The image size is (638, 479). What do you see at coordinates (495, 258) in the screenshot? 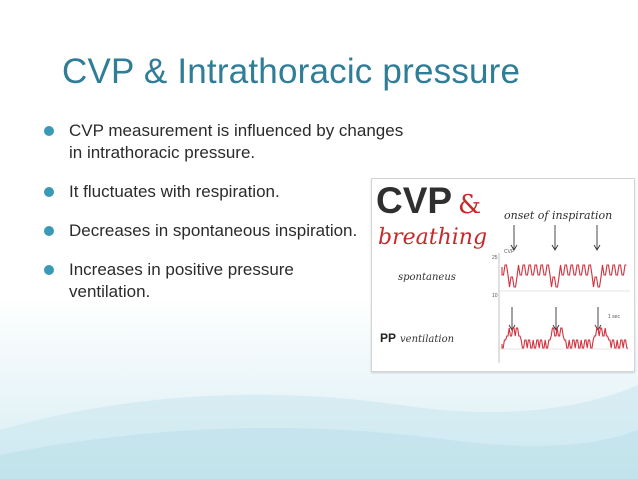
I see `scale-top-label: 25` at bounding box center [495, 258].